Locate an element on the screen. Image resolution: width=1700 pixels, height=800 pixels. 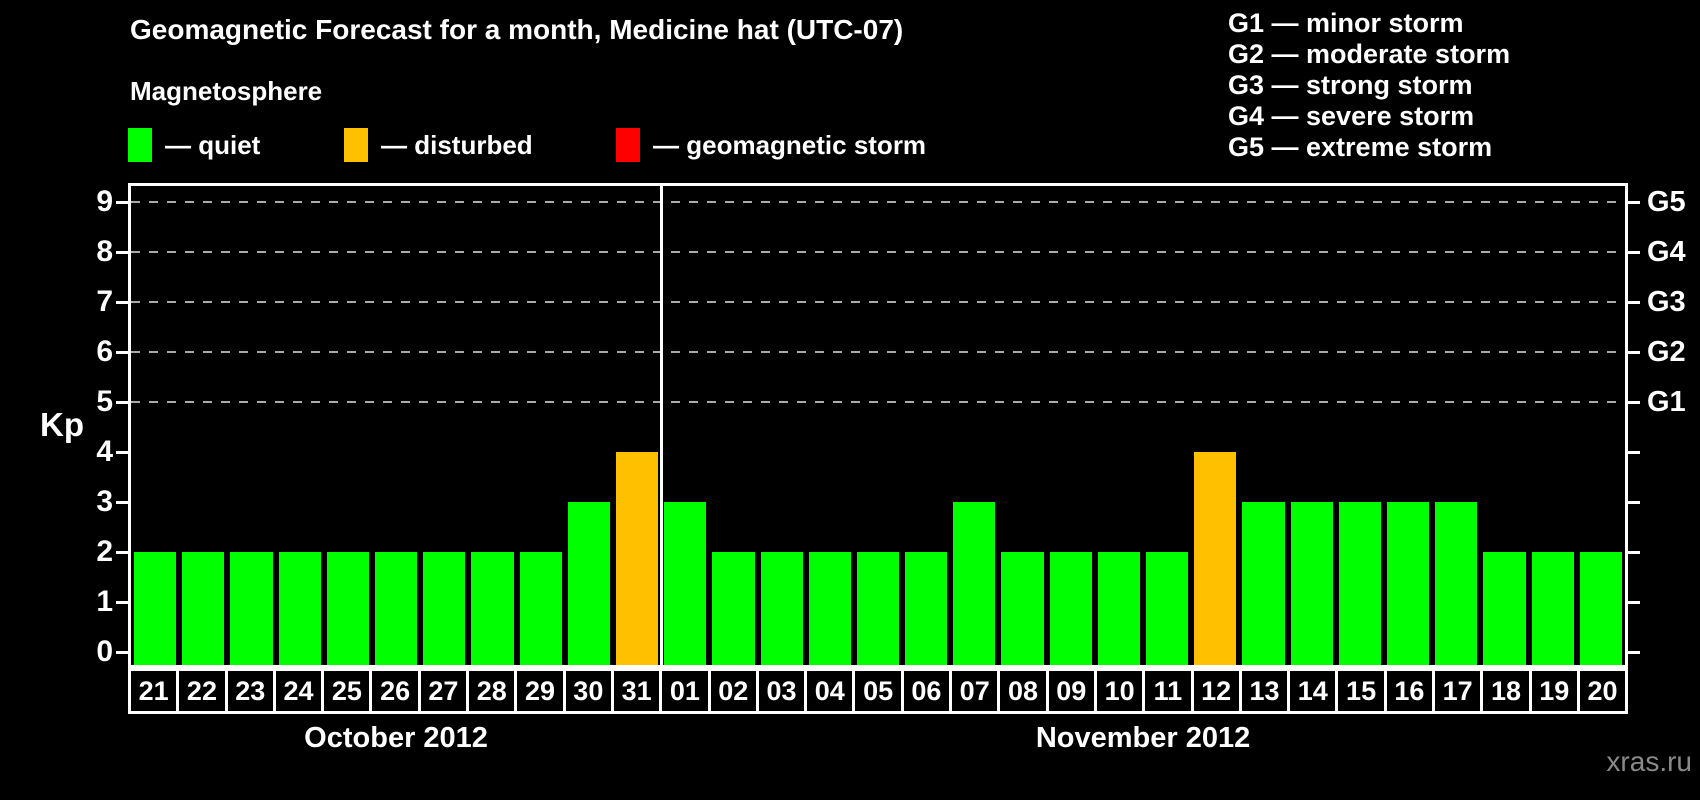
legend-item-storm: — geomagnetic storm is located at coordinates (771, 145).